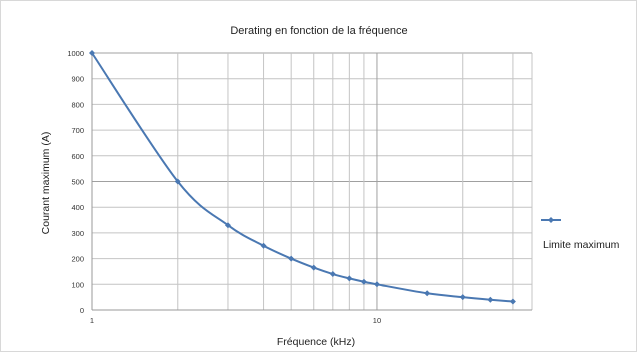  What do you see at coordinates (77, 259) in the screenshot?
I see `y-tick-label-200: 200` at bounding box center [77, 259].